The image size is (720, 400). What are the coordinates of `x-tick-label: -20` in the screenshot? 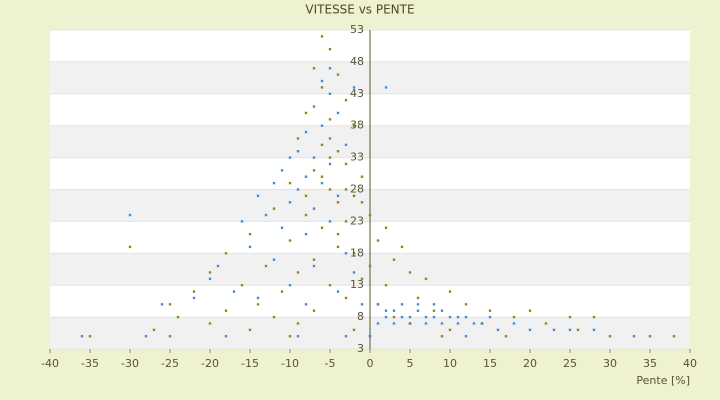 It's located at (210, 363).